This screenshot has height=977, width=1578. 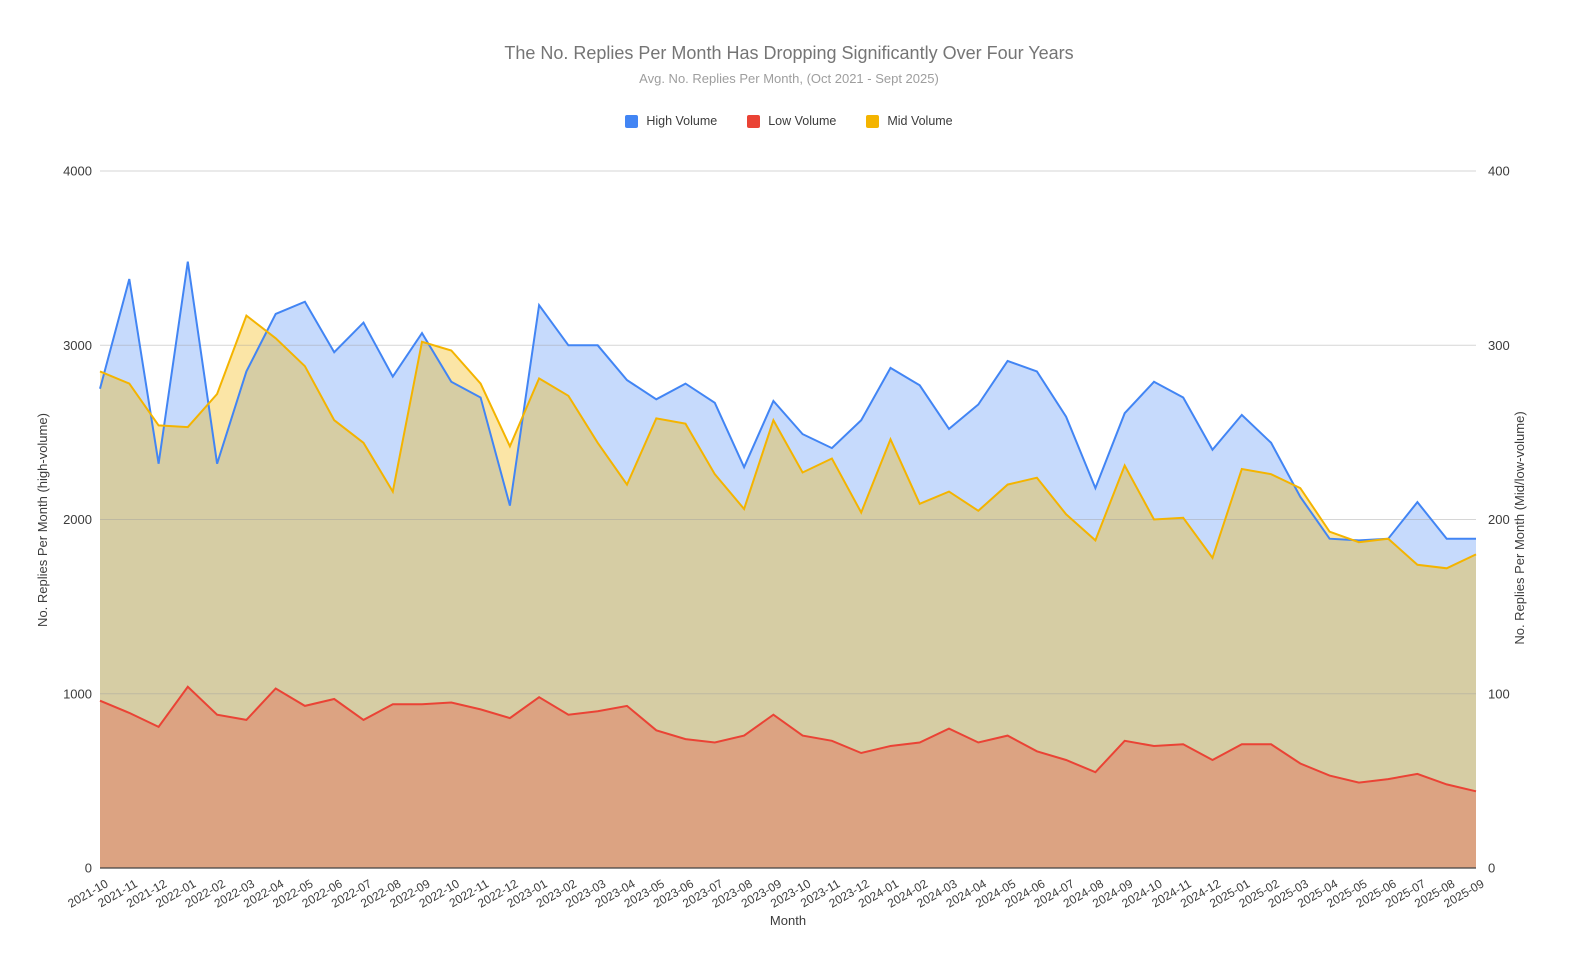 I want to click on legend: High Volume Low Volume Mid Volume, so click(x=789, y=121).